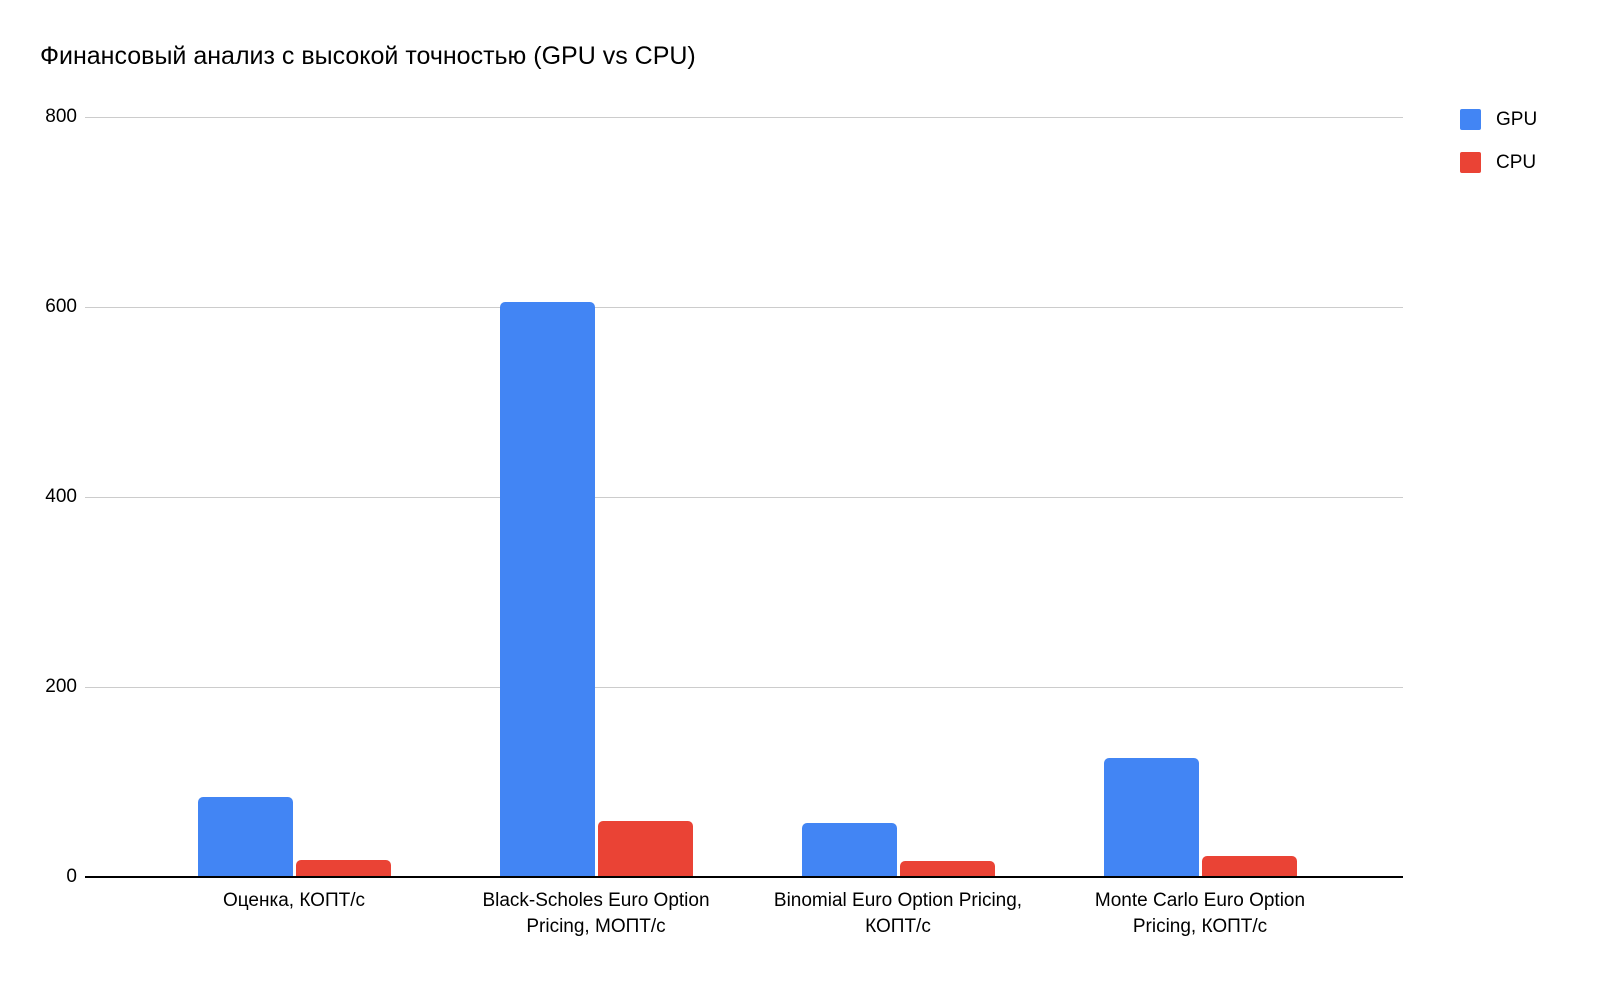 This screenshot has width=1600, height=982. What do you see at coordinates (898, 926) in the screenshot?
I see `x-axis-category-label-line: КОПТ/с` at bounding box center [898, 926].